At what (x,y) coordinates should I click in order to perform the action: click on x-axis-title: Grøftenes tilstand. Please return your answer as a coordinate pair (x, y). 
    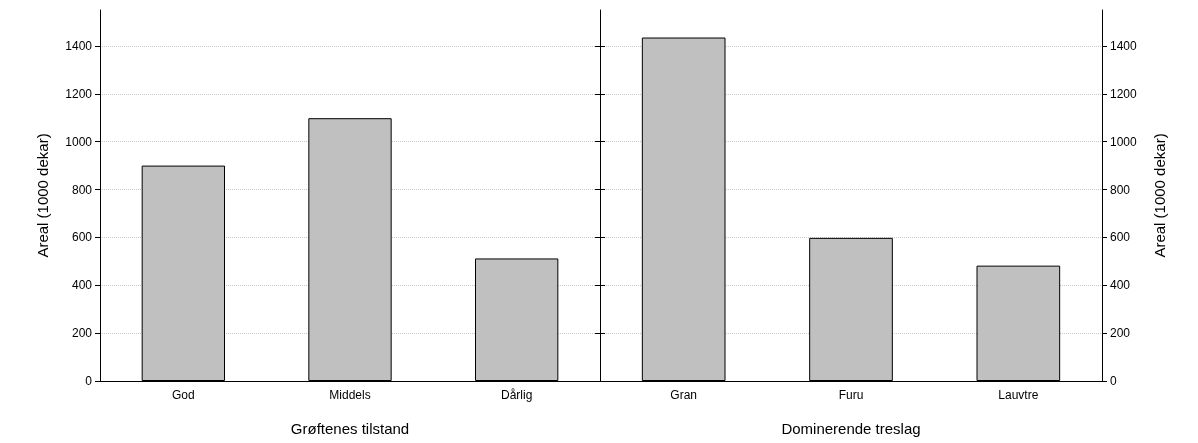
    Looking at the image, I should click on (350, 428).